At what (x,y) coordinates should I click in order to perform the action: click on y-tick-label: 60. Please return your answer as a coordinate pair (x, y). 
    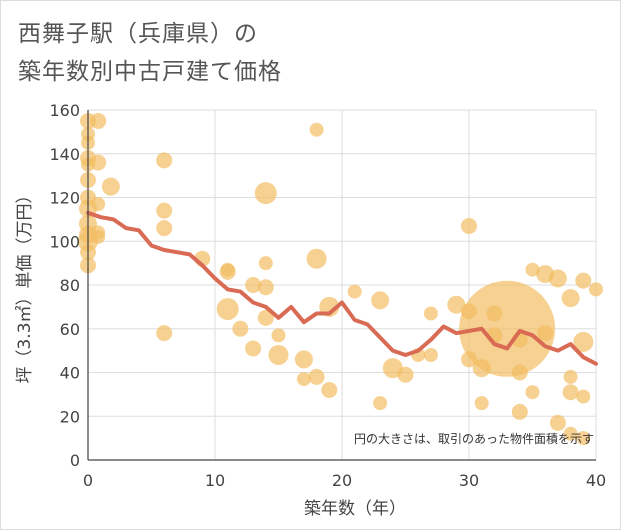
    Looking at the image, I should click on (70, 329).